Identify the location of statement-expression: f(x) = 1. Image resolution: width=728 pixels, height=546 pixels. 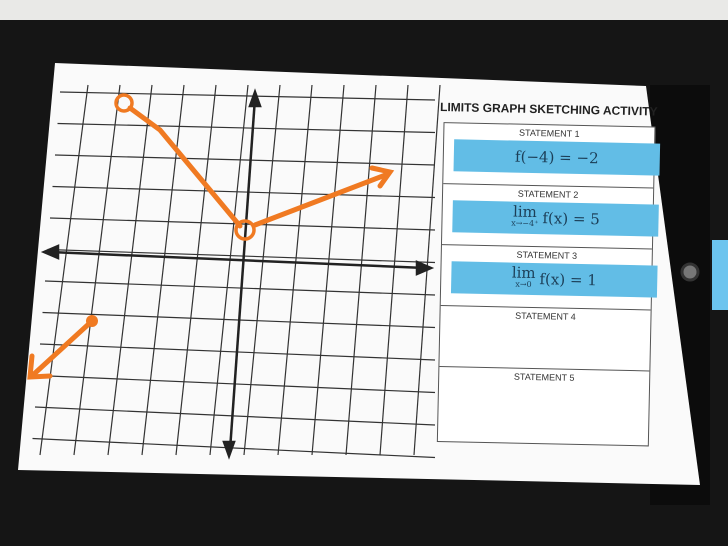
(568, 280).